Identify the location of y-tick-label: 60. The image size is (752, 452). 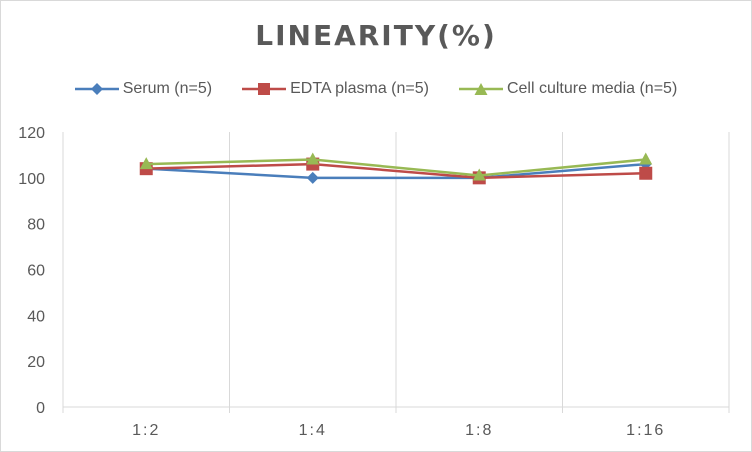
(36, 271).